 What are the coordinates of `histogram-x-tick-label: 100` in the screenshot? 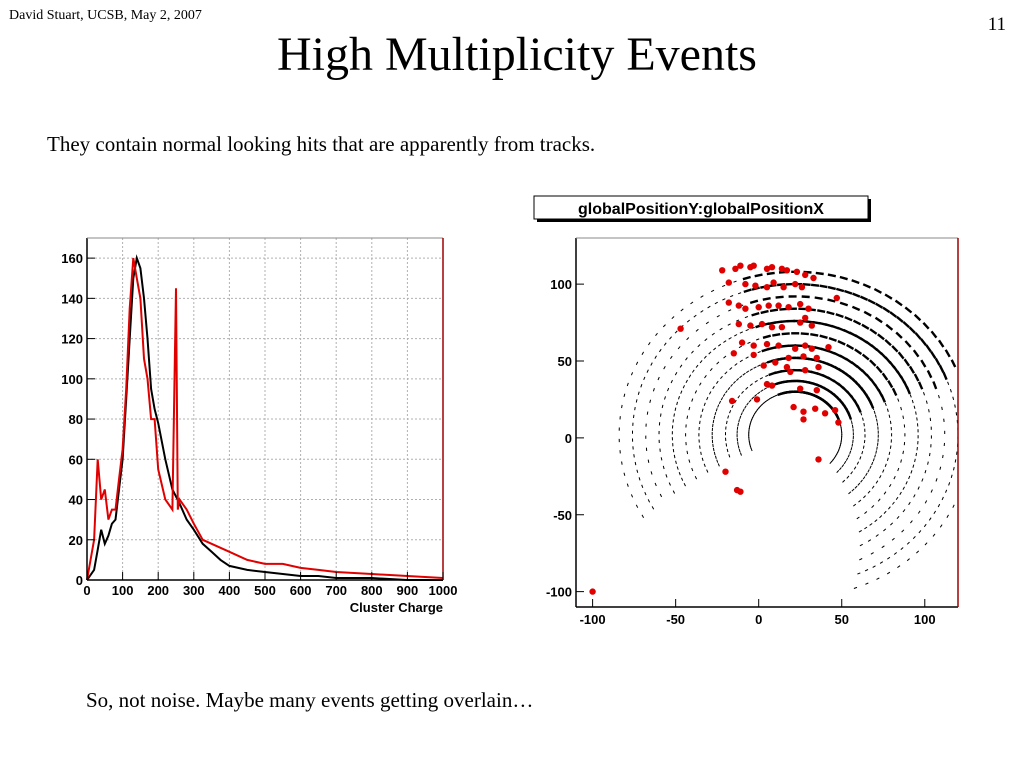 It's located at (123, 590).